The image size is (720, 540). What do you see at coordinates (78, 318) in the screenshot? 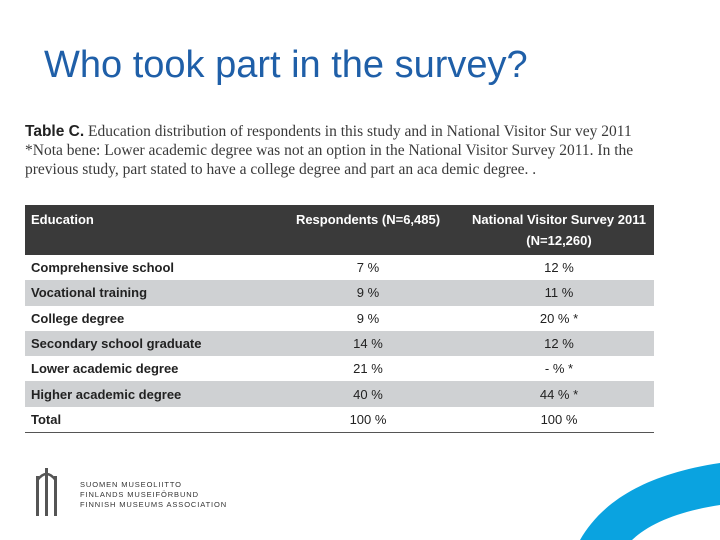
I see `cell-education: College degree` at bounding box center [78, 318].